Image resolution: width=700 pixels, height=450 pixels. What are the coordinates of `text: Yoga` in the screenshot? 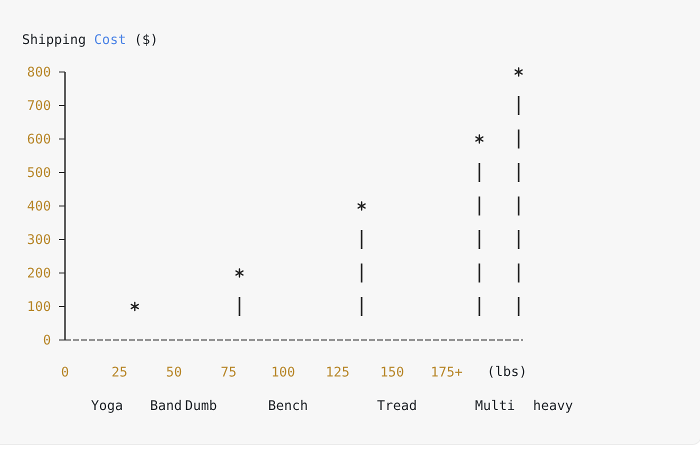 It's located at (107, 407).